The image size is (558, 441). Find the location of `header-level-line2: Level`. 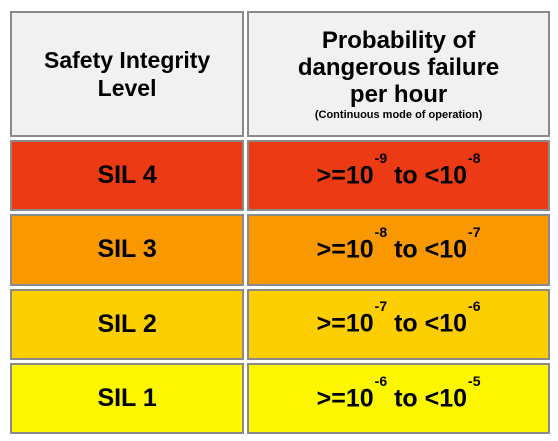

header-level-line2: Level is located at coordinates (127, 88).